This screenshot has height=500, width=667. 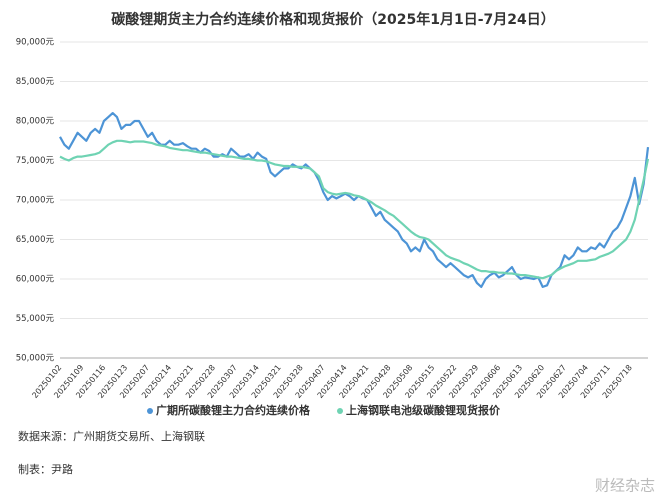 What do you see at coordinates (35, 43) in the screenshot?
I see `y-tick-label: 90,000元` at bounding box center [35, 43].